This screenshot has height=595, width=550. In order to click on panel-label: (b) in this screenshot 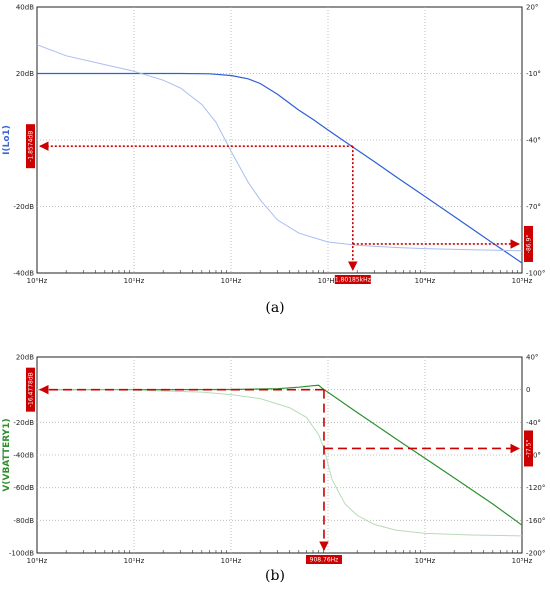, I will do `click(275, 576)`.